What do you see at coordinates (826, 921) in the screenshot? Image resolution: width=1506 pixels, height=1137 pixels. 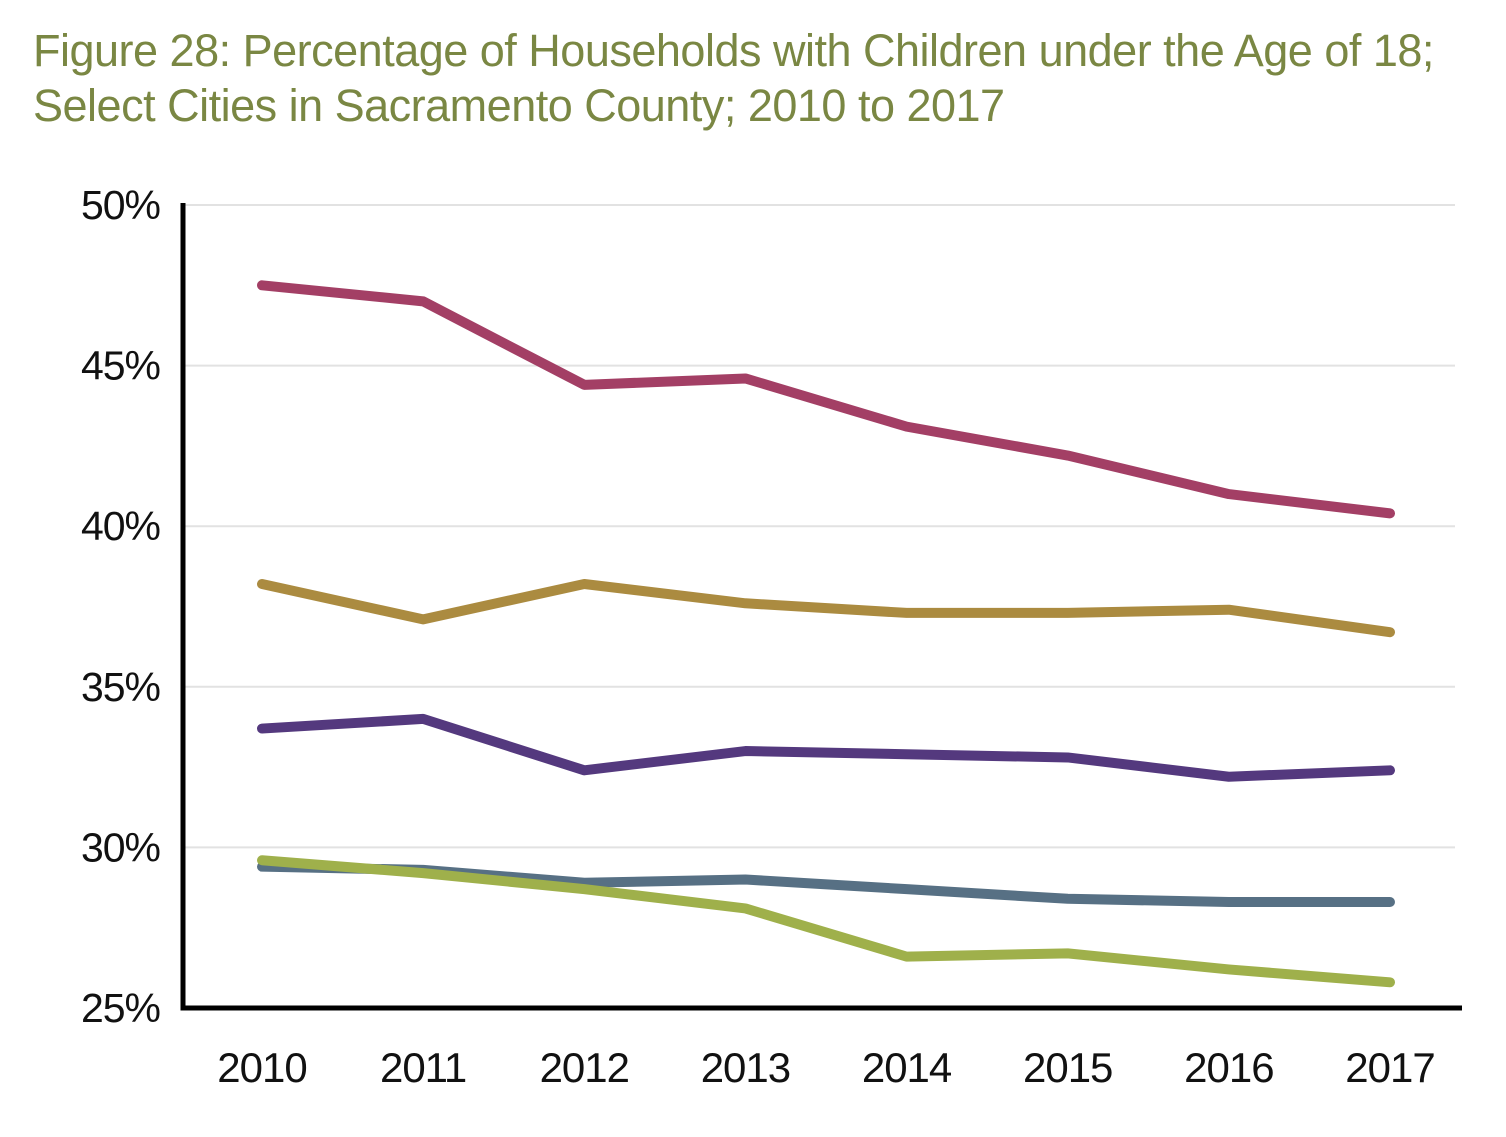 I see `series-green-line` at bounding box center [826, 921].